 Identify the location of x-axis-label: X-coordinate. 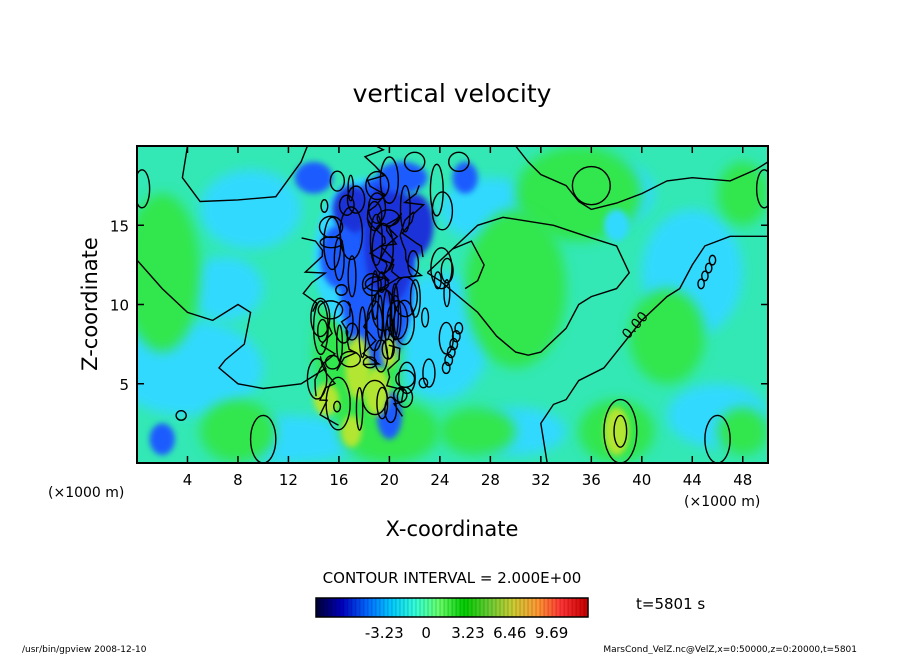
(452, 529).